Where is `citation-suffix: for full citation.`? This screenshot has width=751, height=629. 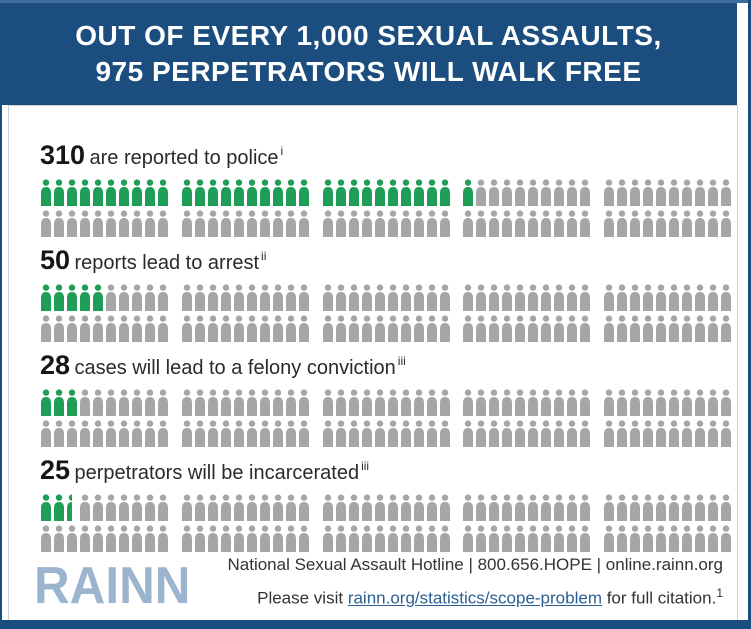 citation-suffix: for full citation. is located at coordinates (659, 598).